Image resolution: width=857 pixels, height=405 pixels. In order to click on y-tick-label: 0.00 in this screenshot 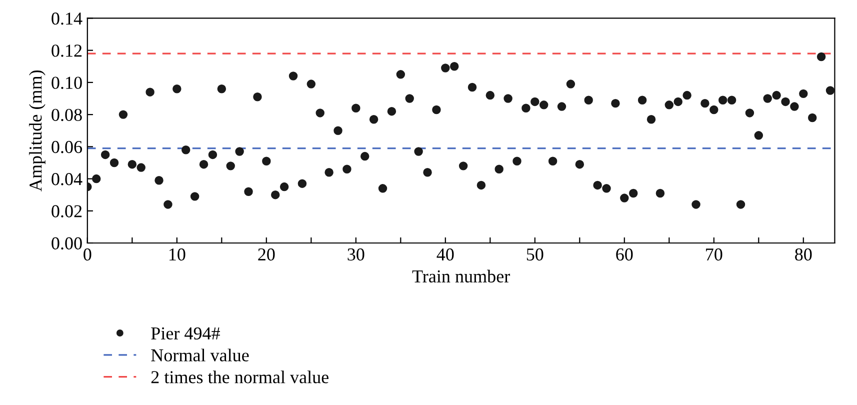, I will do `click(67, 243)`.